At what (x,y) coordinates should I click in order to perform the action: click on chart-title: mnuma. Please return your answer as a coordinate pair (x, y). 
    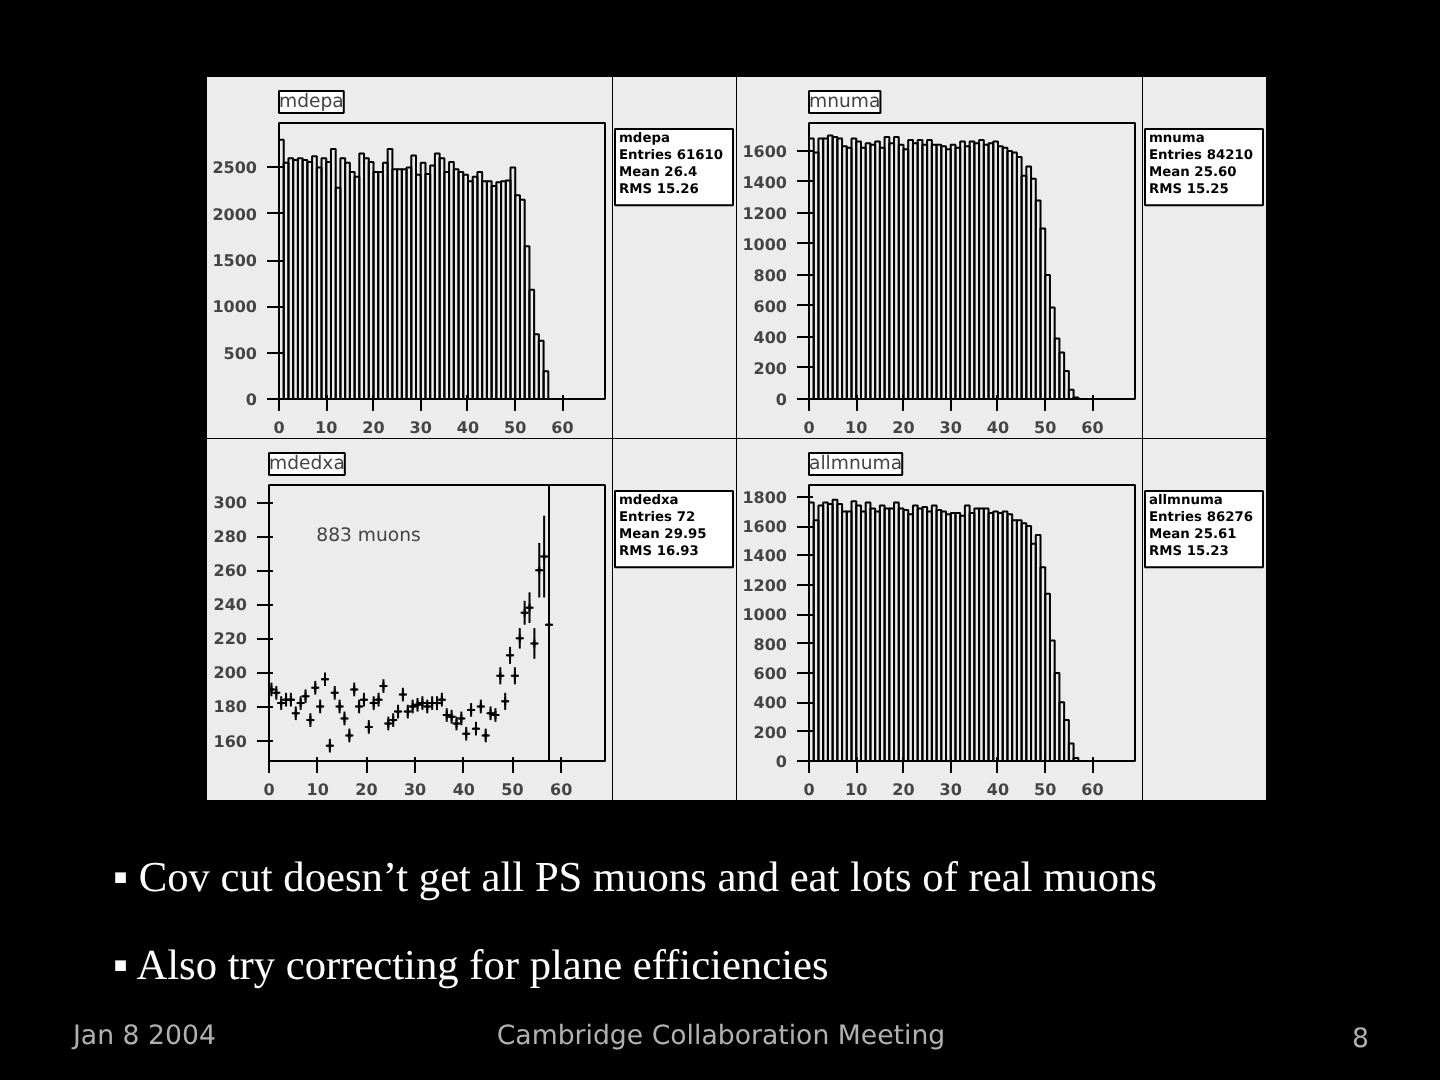
    Looking at the image, I should click on (845, 102).